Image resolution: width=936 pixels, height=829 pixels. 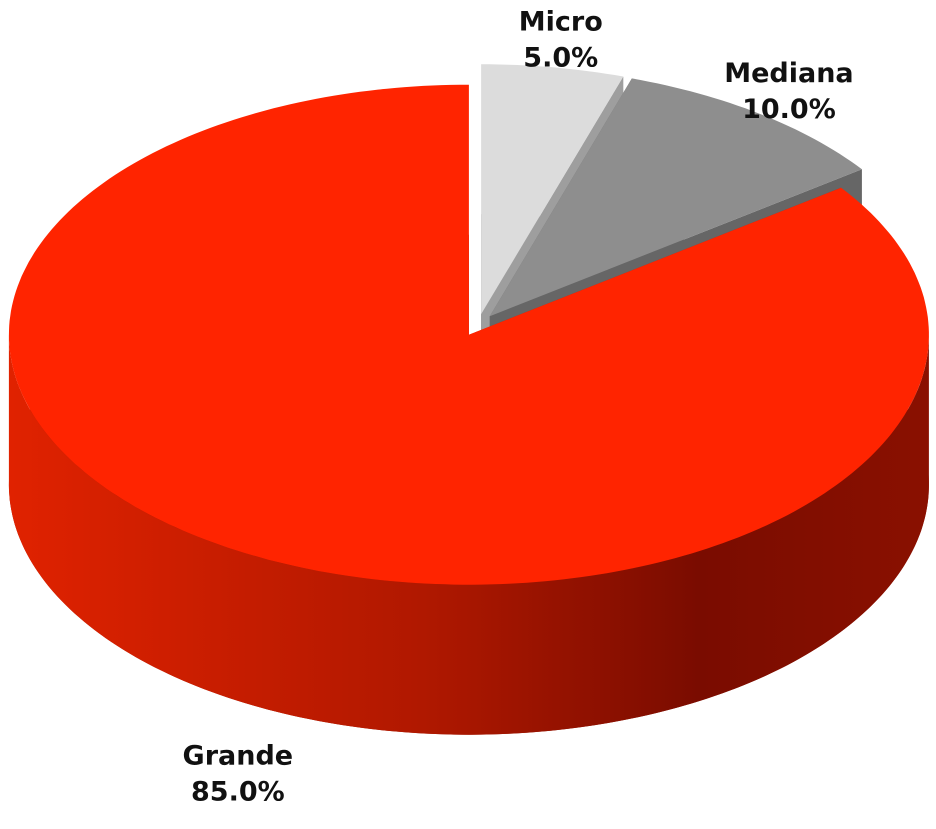 What do you see at coordinates (788, 73) in the screenshot?
I see `slice-label: Mediana` at bounding box center [788, 73].